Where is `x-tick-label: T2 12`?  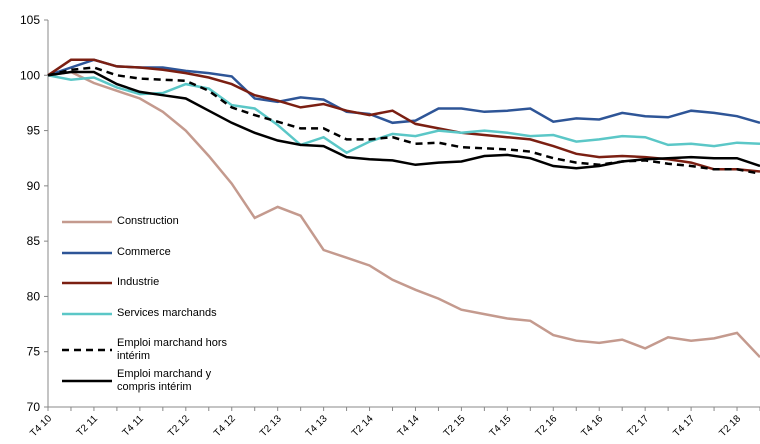 x-tick-label: T2 12 is located at coordinates (179, 426).